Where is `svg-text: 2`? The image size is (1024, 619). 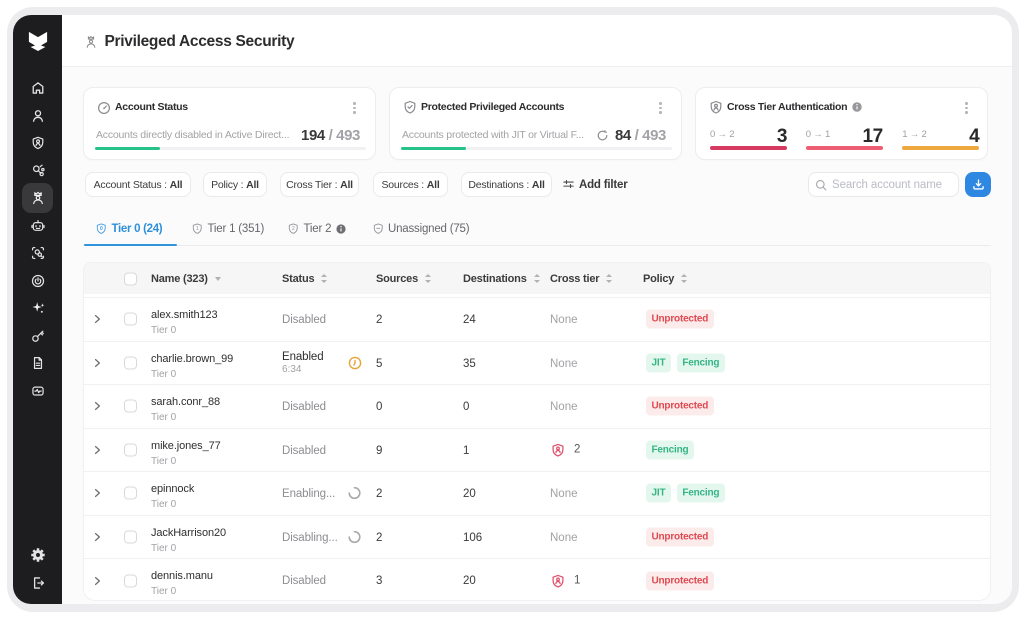 svg-text: 2 is located at coordinates (293, 230).